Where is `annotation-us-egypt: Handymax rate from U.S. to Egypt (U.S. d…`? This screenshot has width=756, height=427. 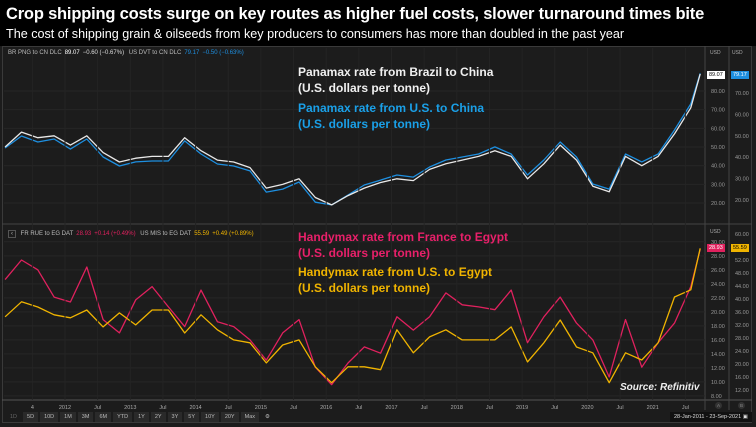
annotation-us-egypt: Handymax rate from U.S. to Egypt (U.S. d… is located at coordinates (395, 280).